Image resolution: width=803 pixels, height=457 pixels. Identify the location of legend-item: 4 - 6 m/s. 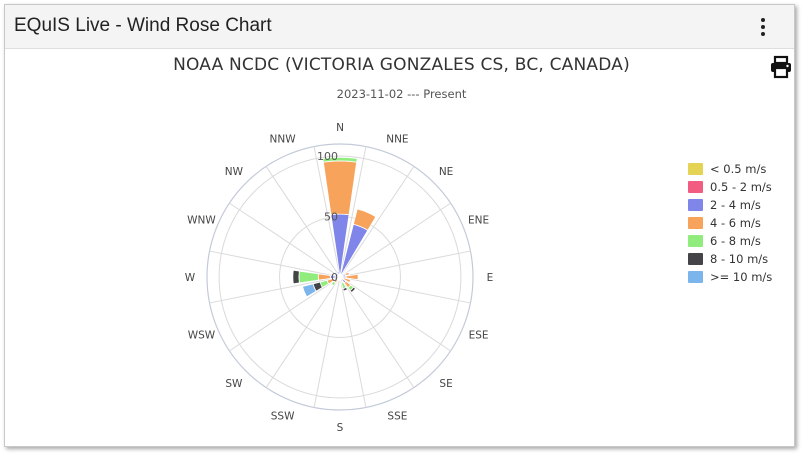
(730, 223).